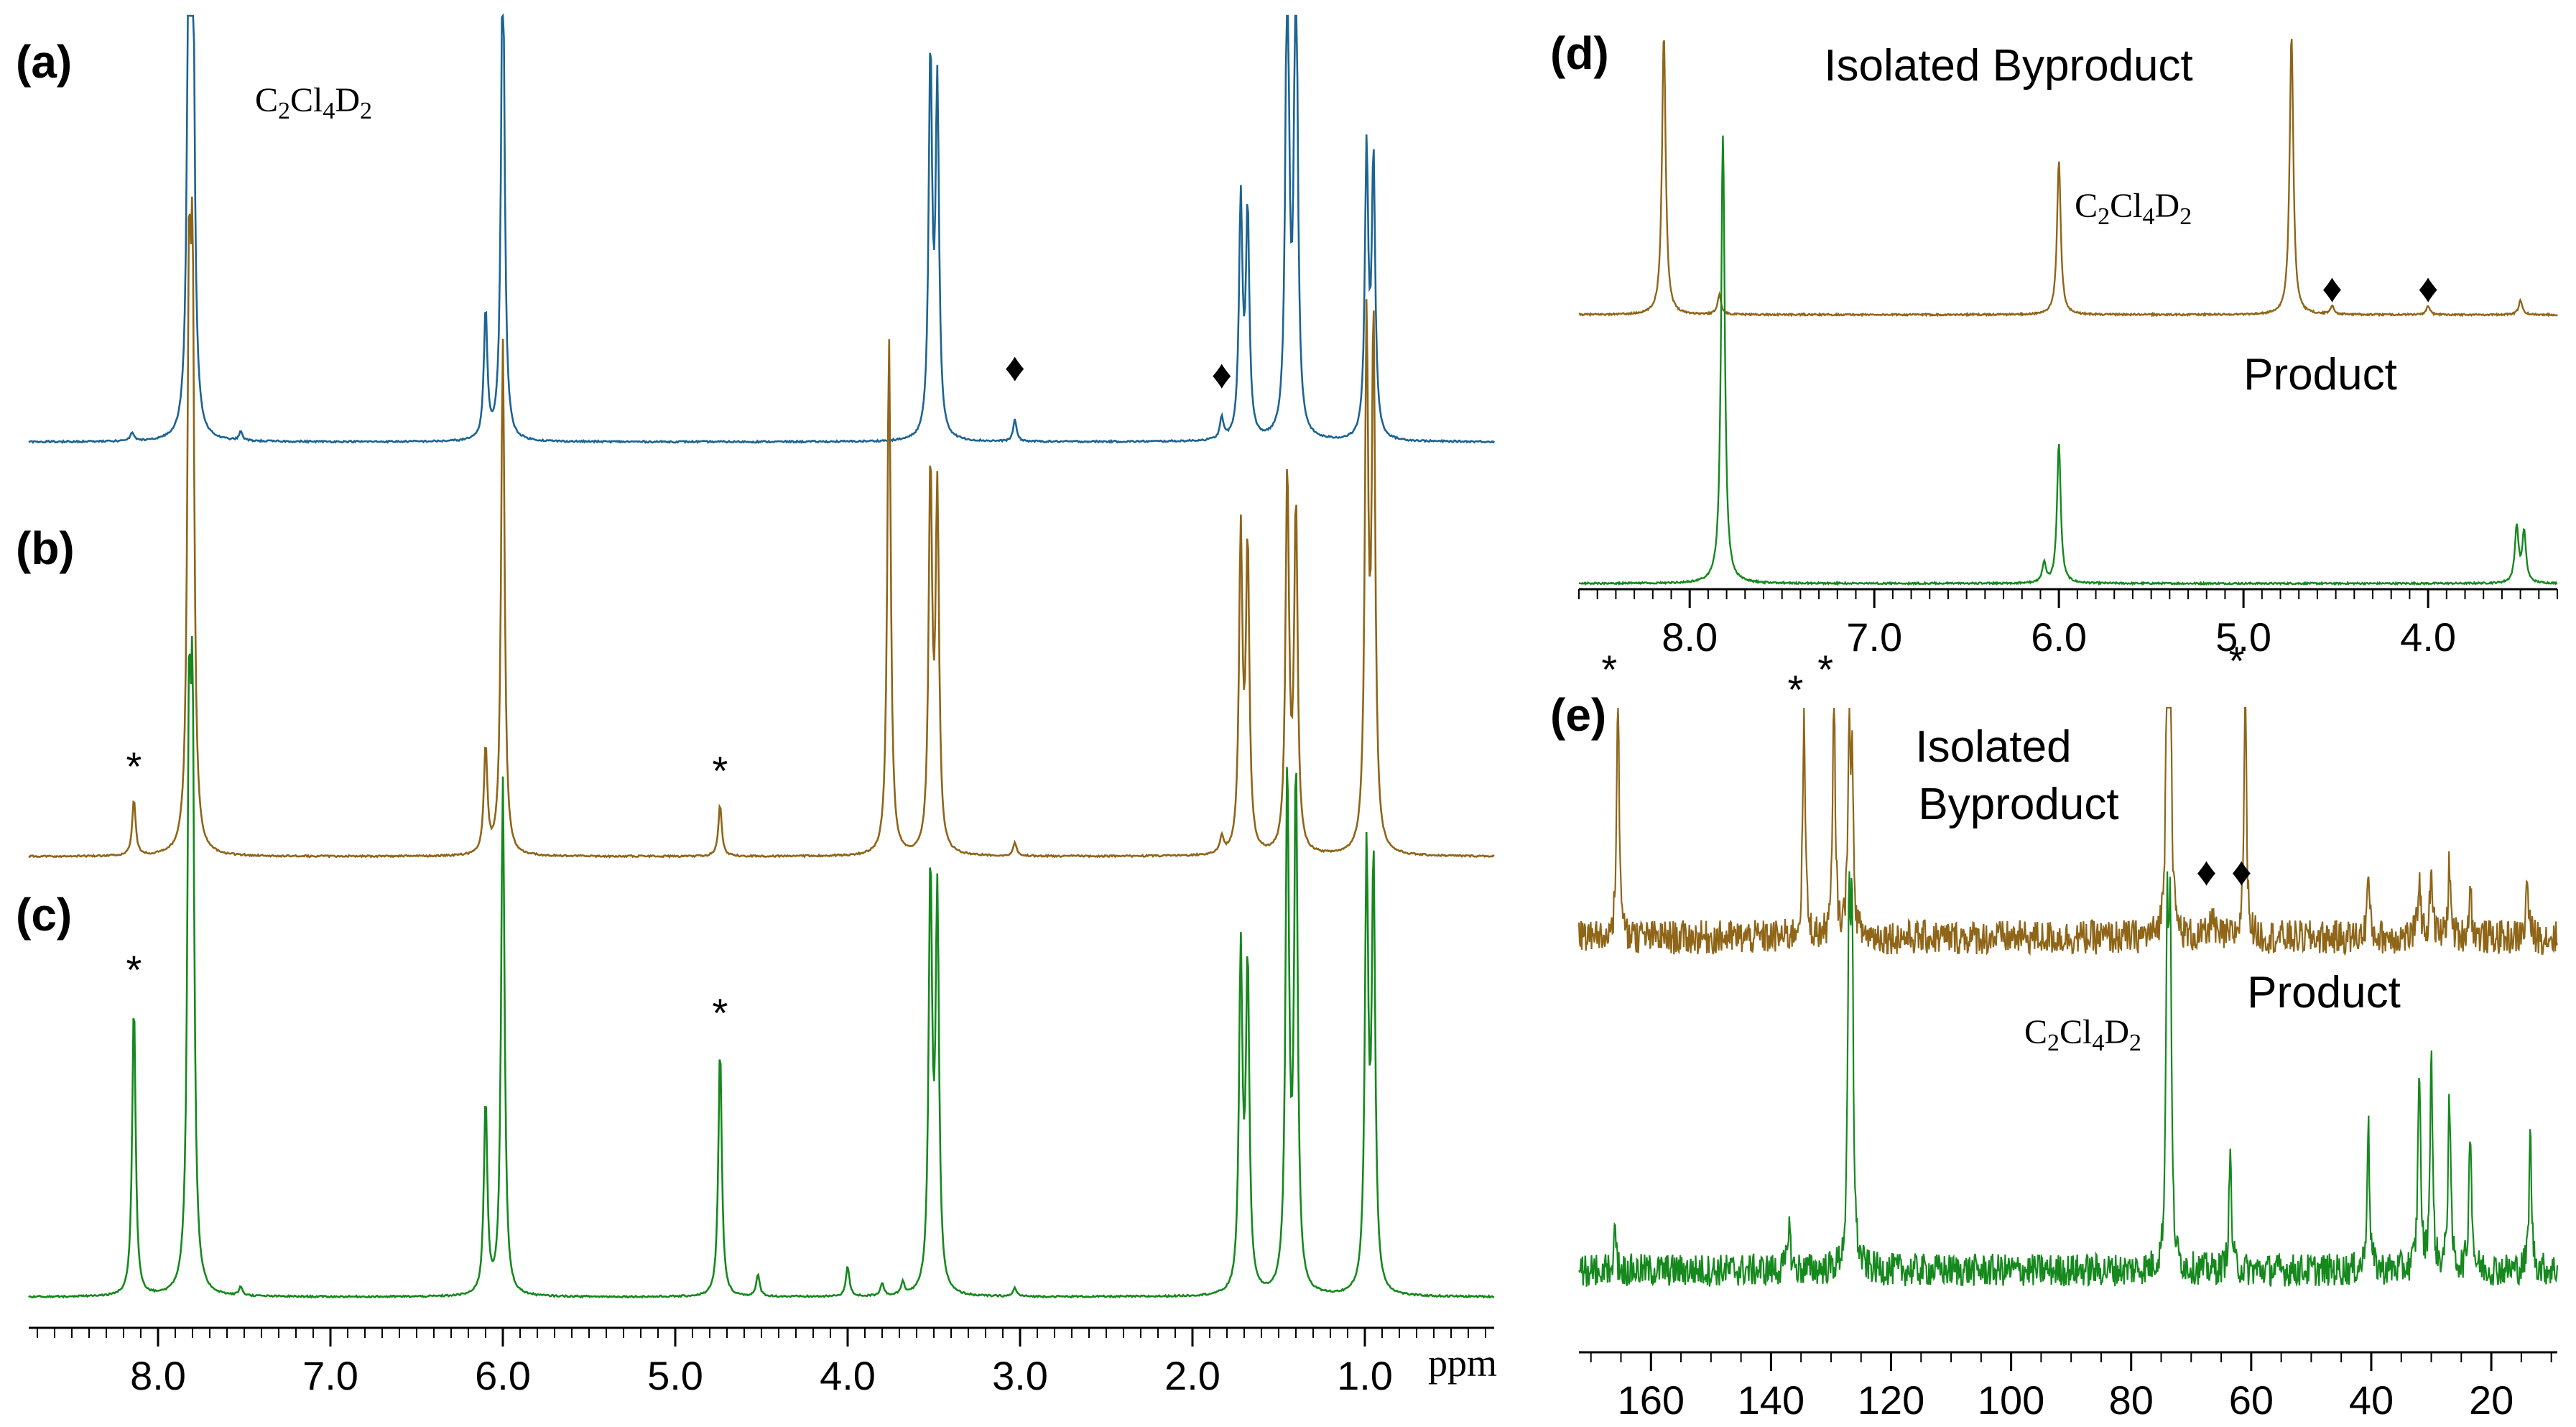  Describe the element at coordinates (330, 1375) in the screenshot. I see `tick-label-main: 7.0` at that location.